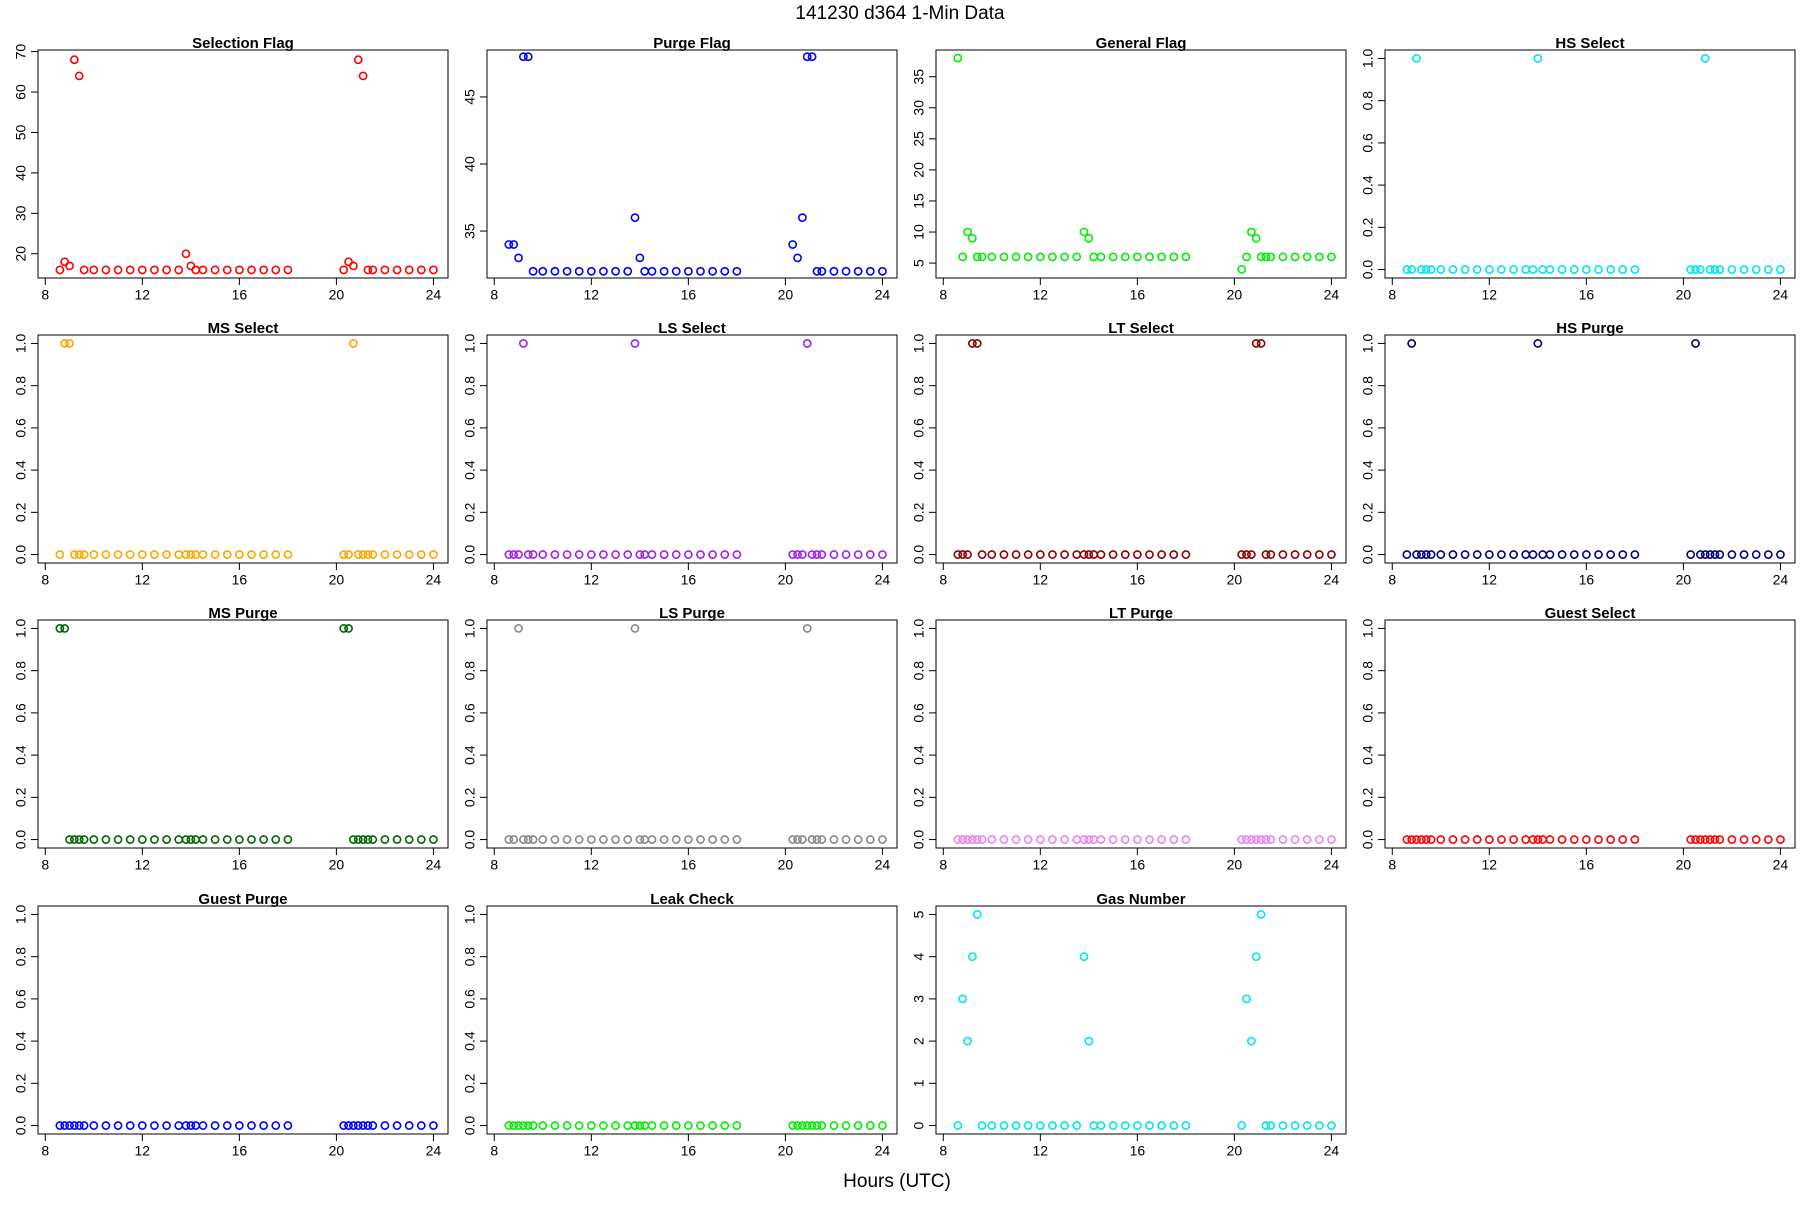 Image resolution: width=1800 pixels, height=1205 pixels. Describe the element at coordinates (1140, 899) in the screenshot. I see `panel-title: Gas Number` at that location.